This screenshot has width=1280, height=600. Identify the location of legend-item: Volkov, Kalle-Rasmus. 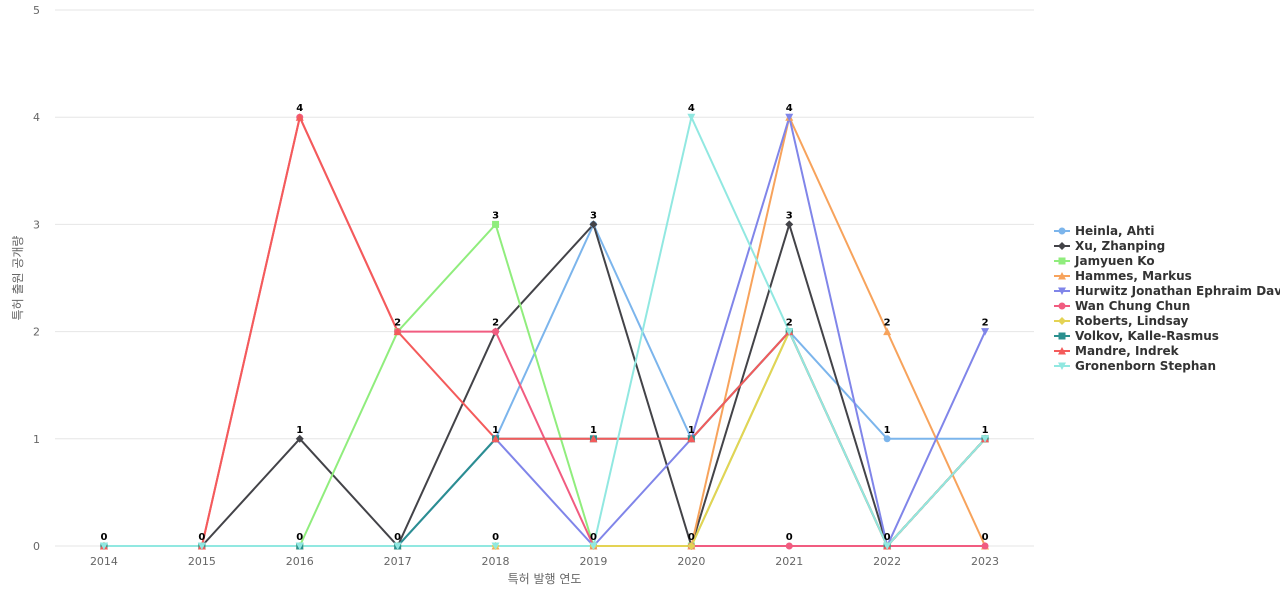
(1136, 336).